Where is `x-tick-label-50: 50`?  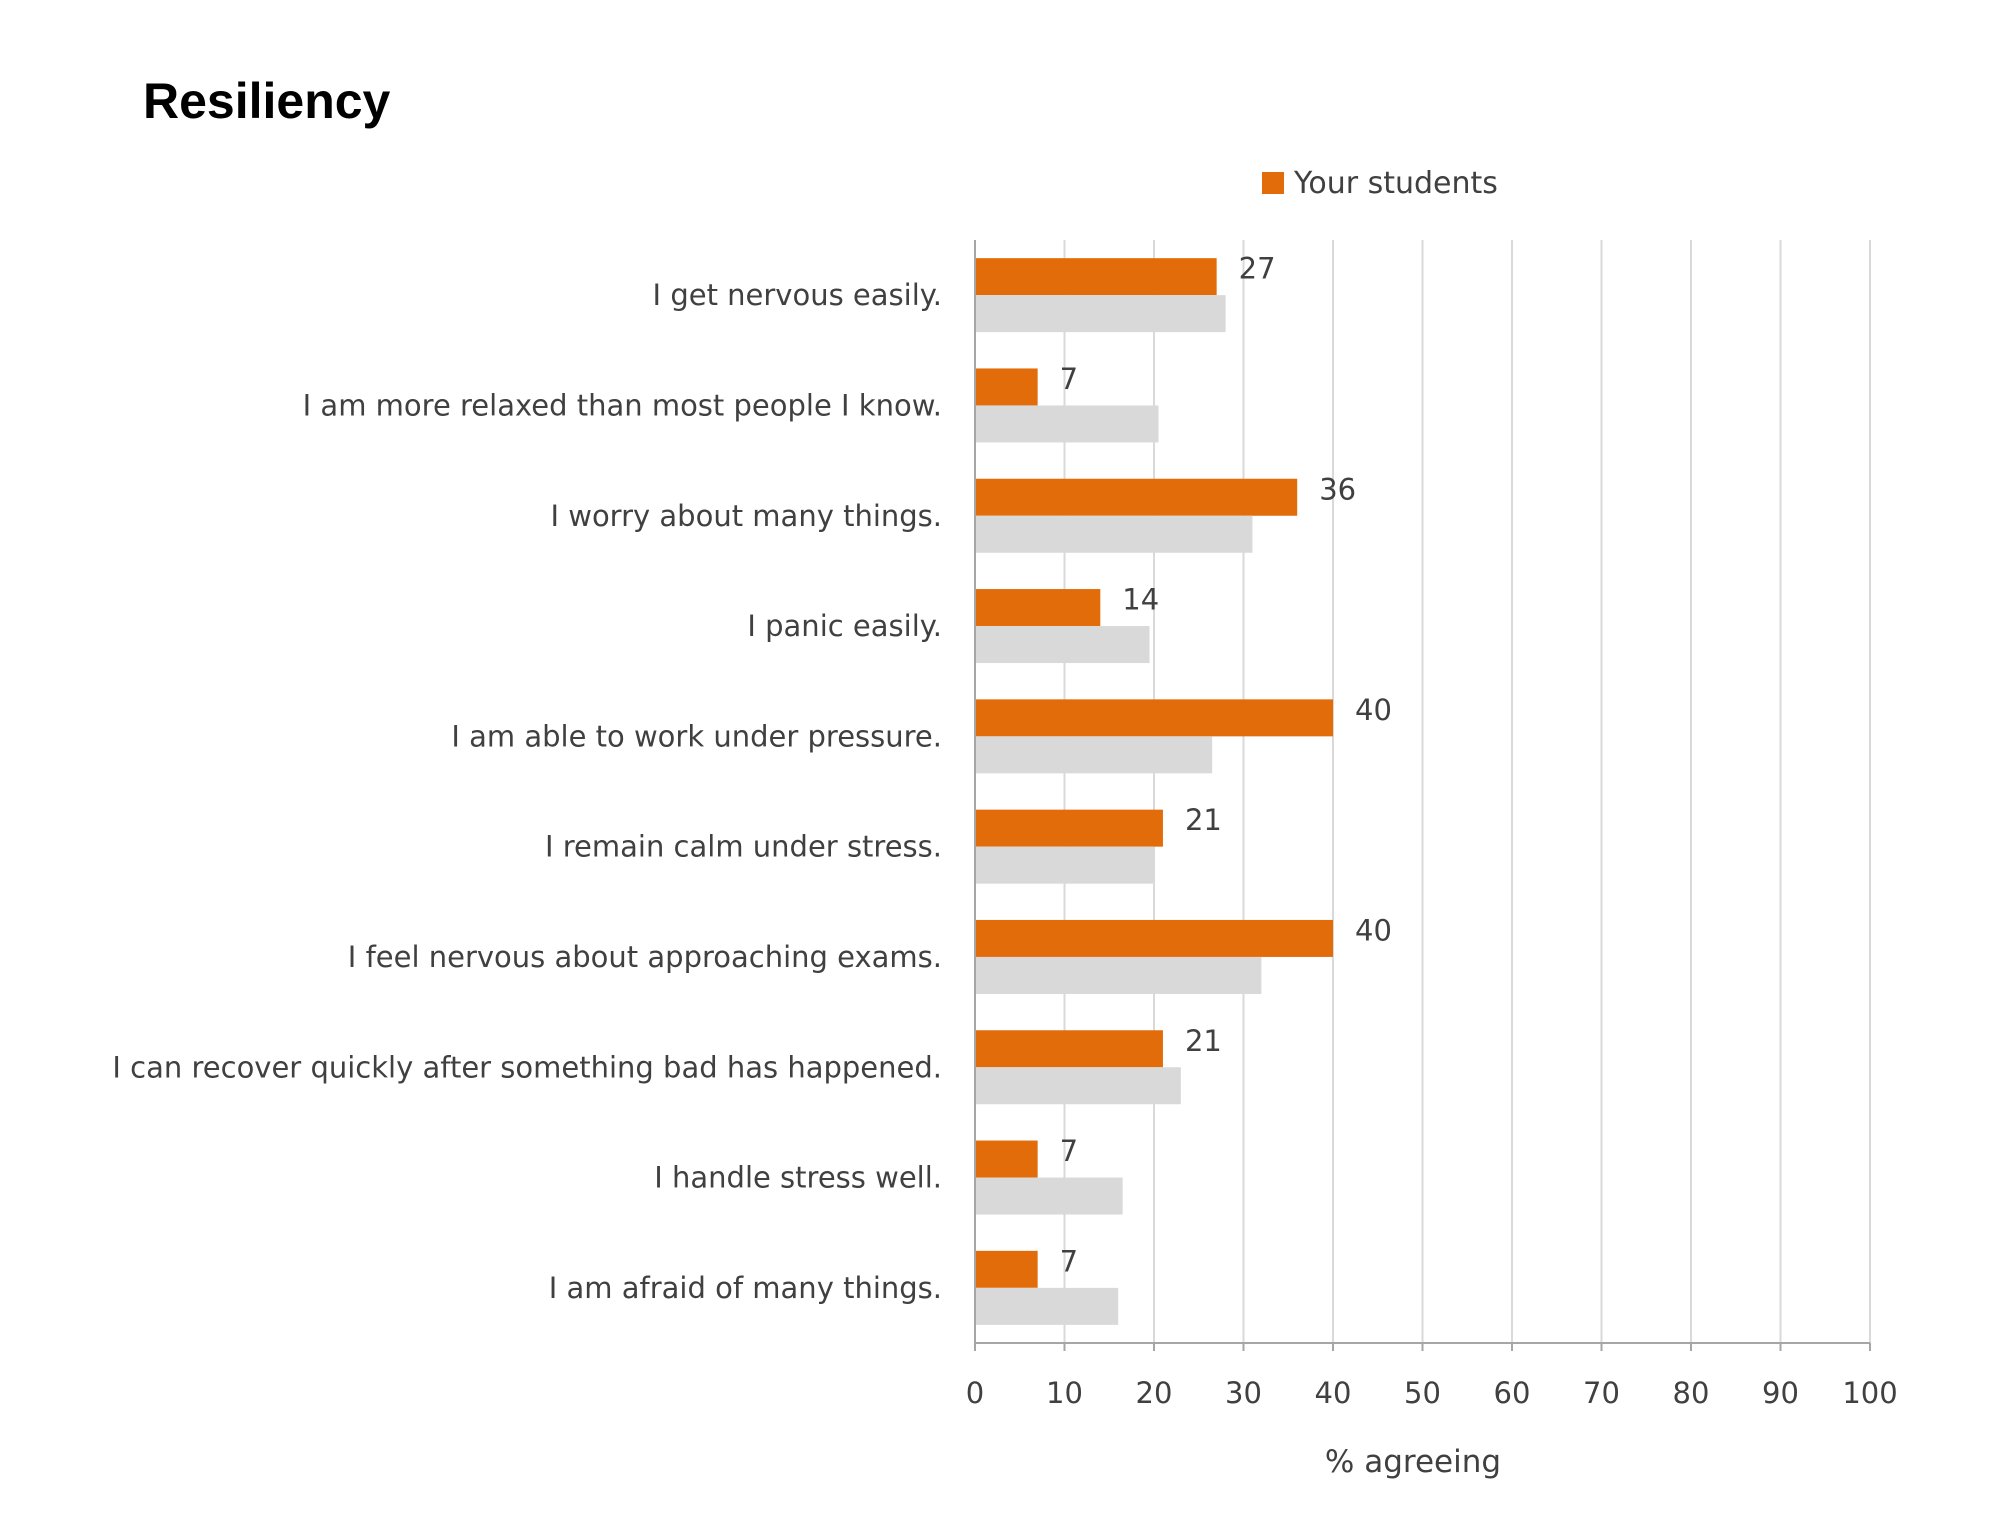
x-tick-label-50: 50 is located at coordinates (1422, 1393).